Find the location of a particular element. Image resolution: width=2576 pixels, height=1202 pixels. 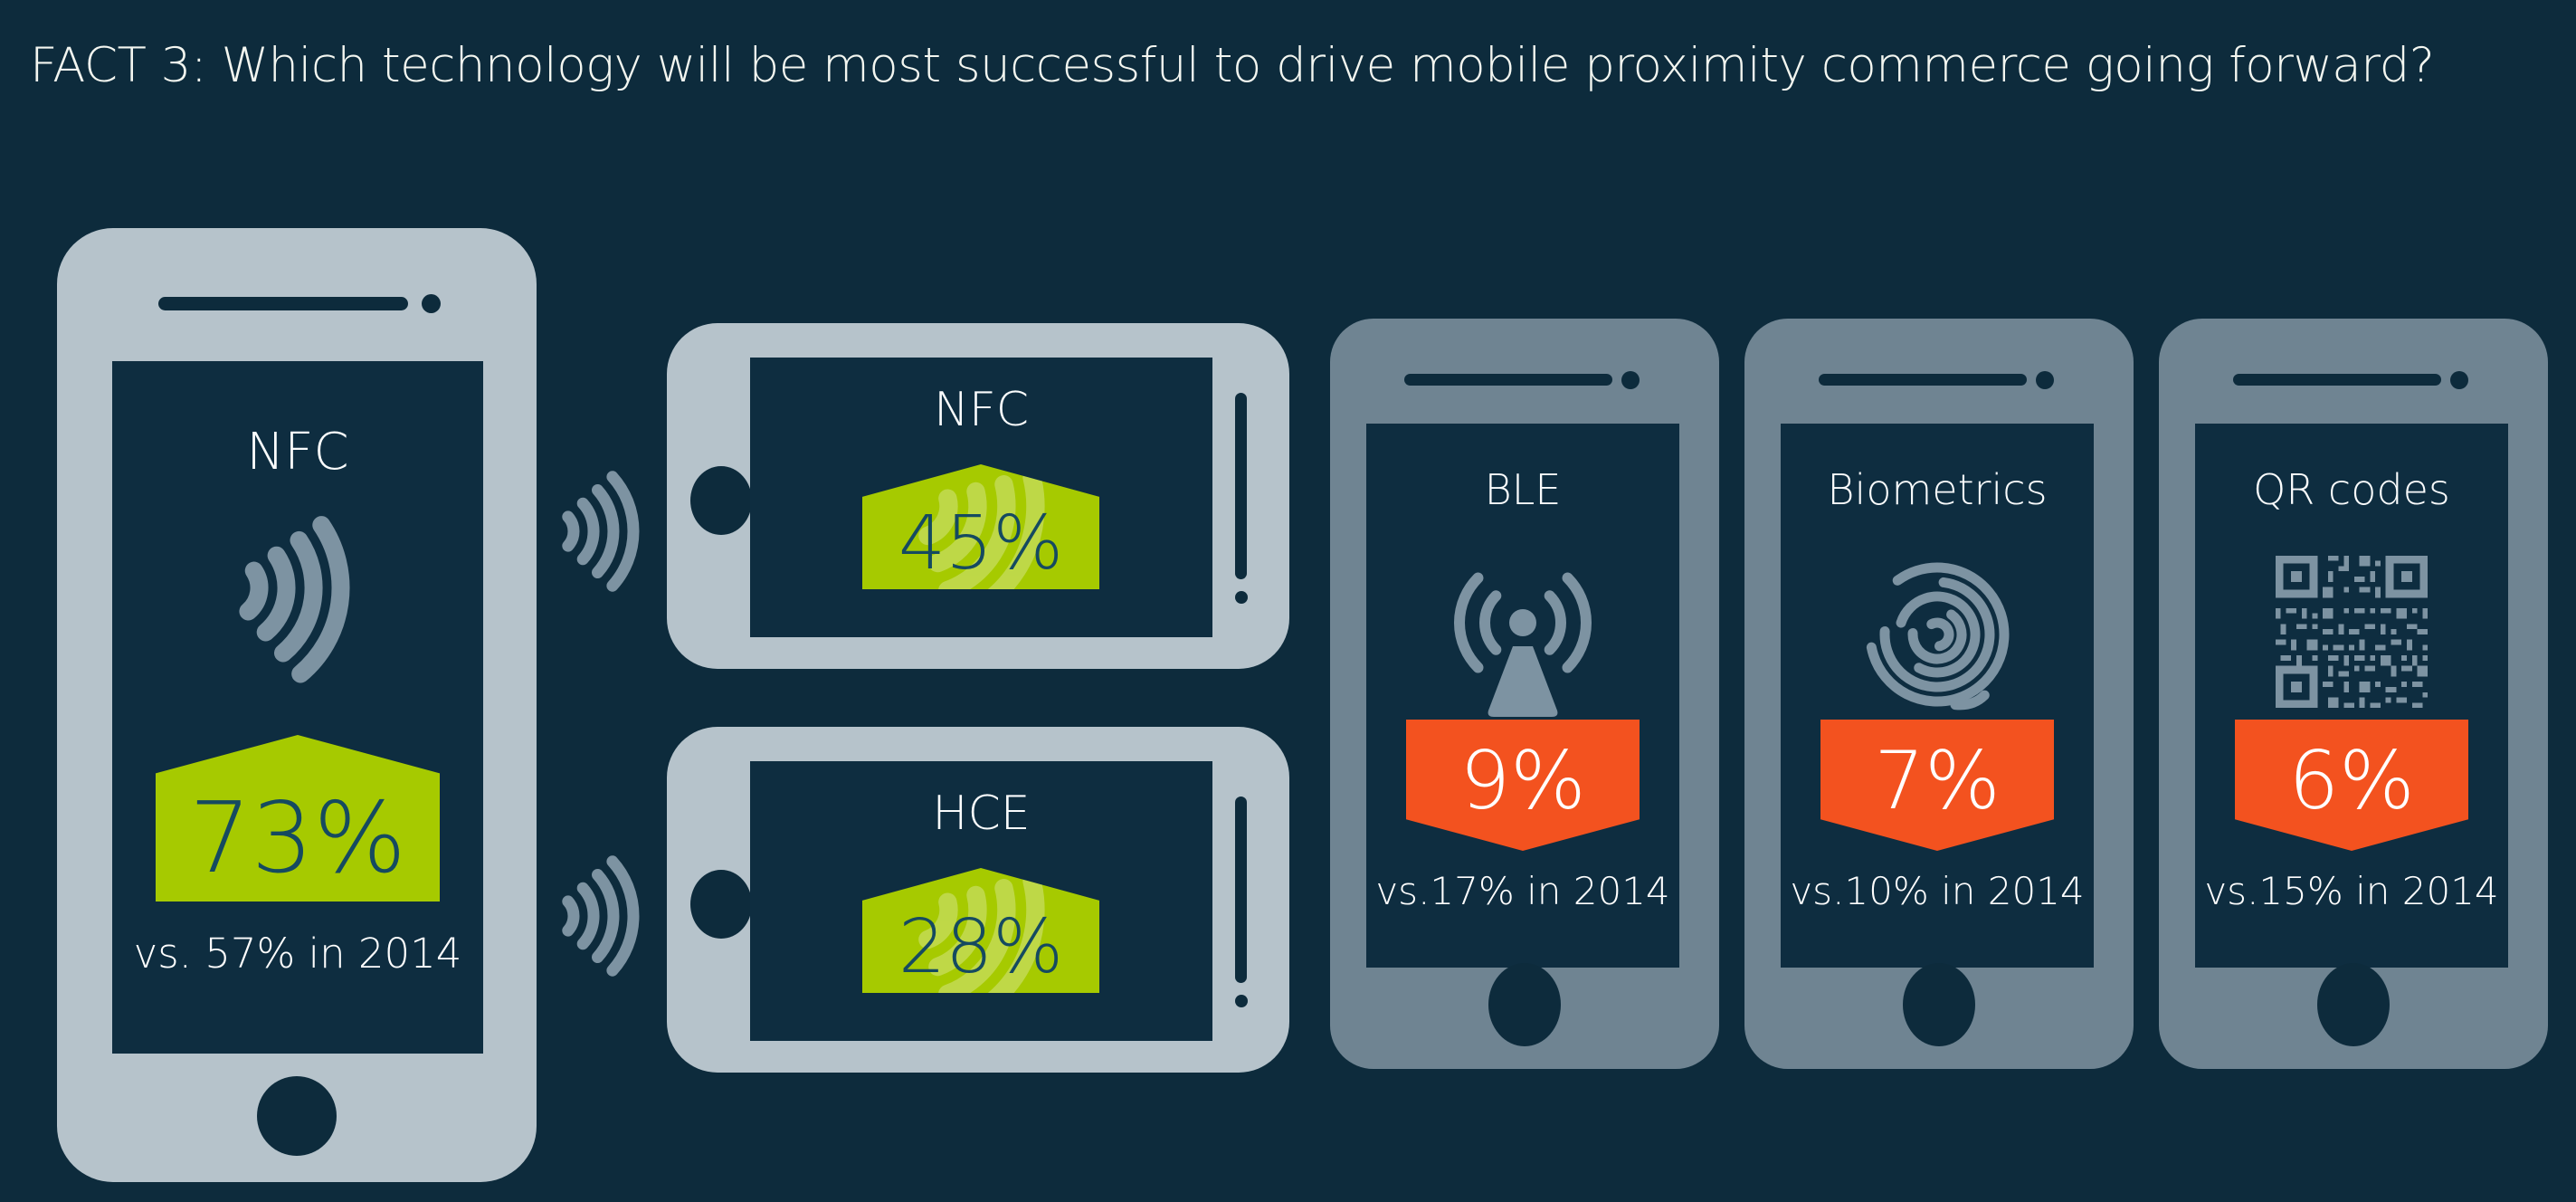

phone-hce-landscape: HCE 28% is located at coordinates (978, 900).